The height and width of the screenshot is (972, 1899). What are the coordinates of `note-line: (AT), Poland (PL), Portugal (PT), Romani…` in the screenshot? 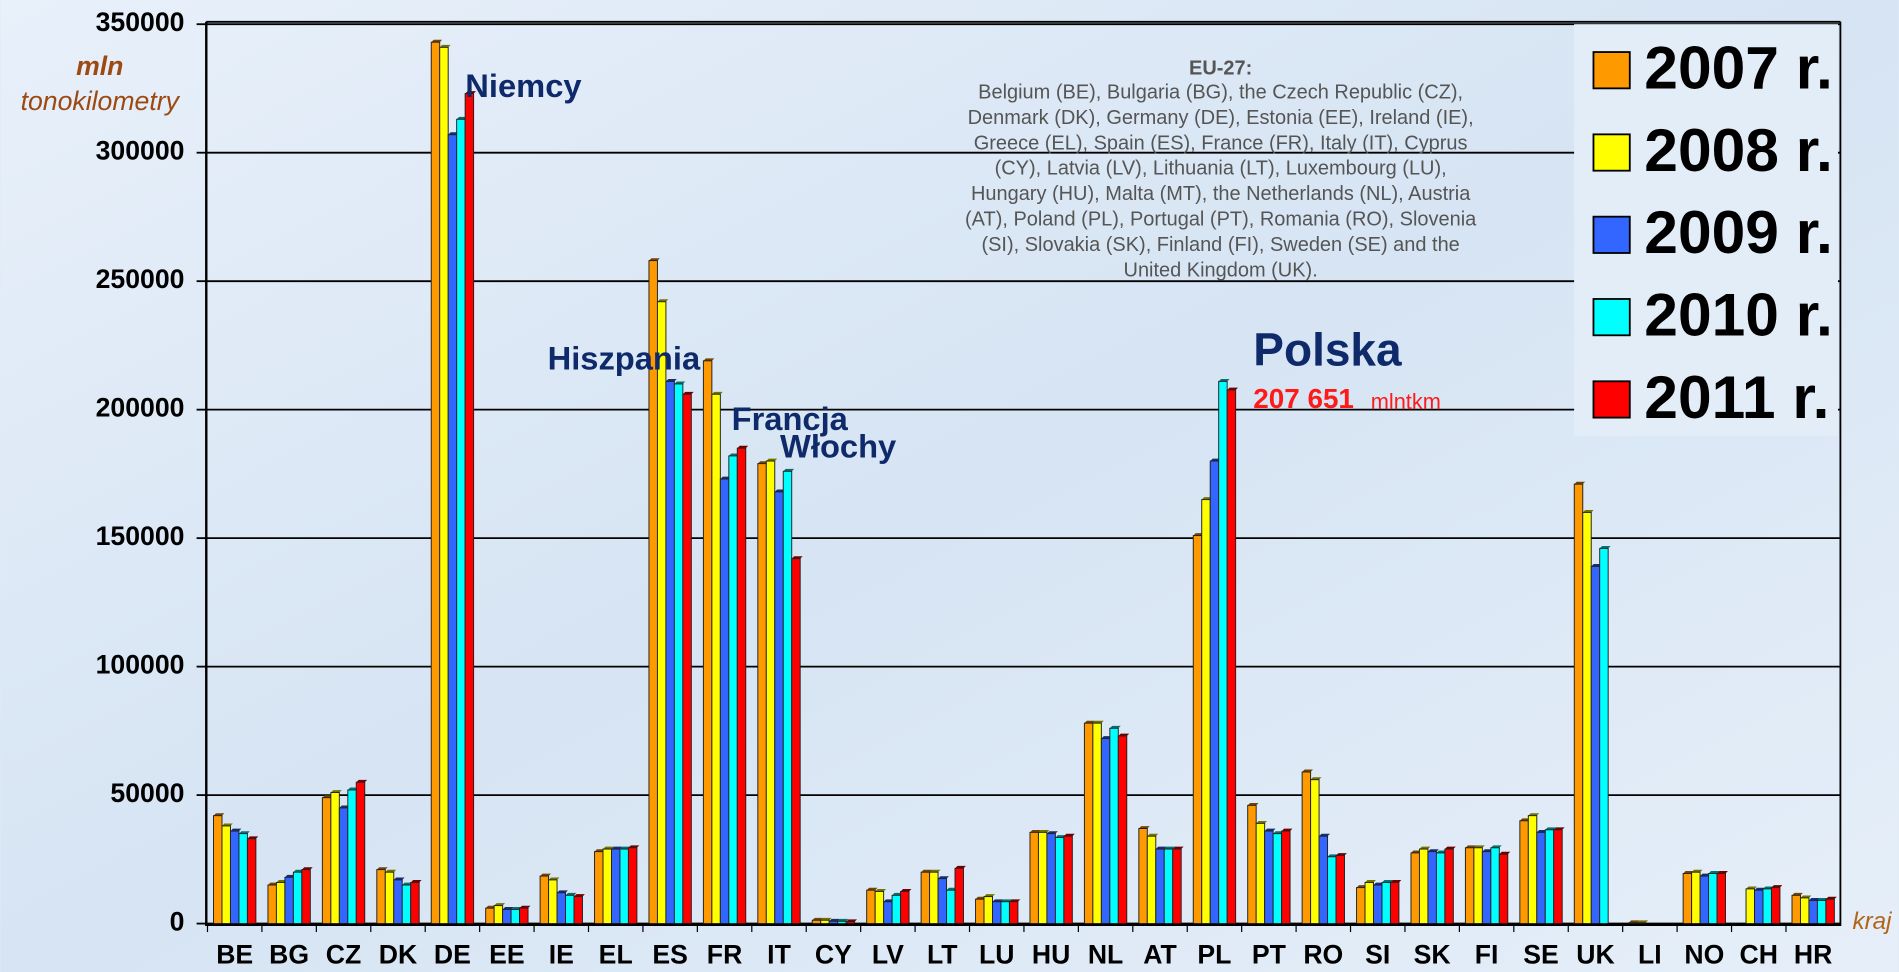 It's located at (1221, 220).